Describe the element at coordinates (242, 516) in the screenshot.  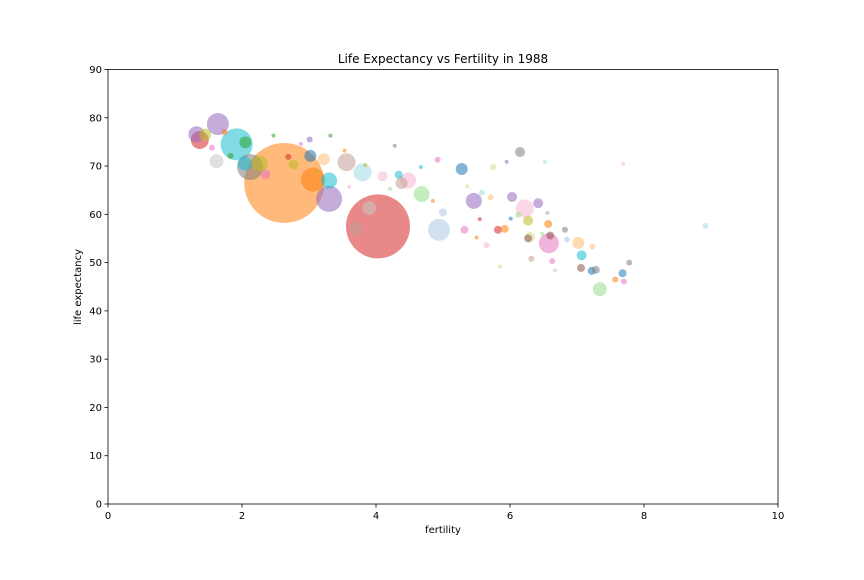
I see `x-tick-label: 2` at that location.